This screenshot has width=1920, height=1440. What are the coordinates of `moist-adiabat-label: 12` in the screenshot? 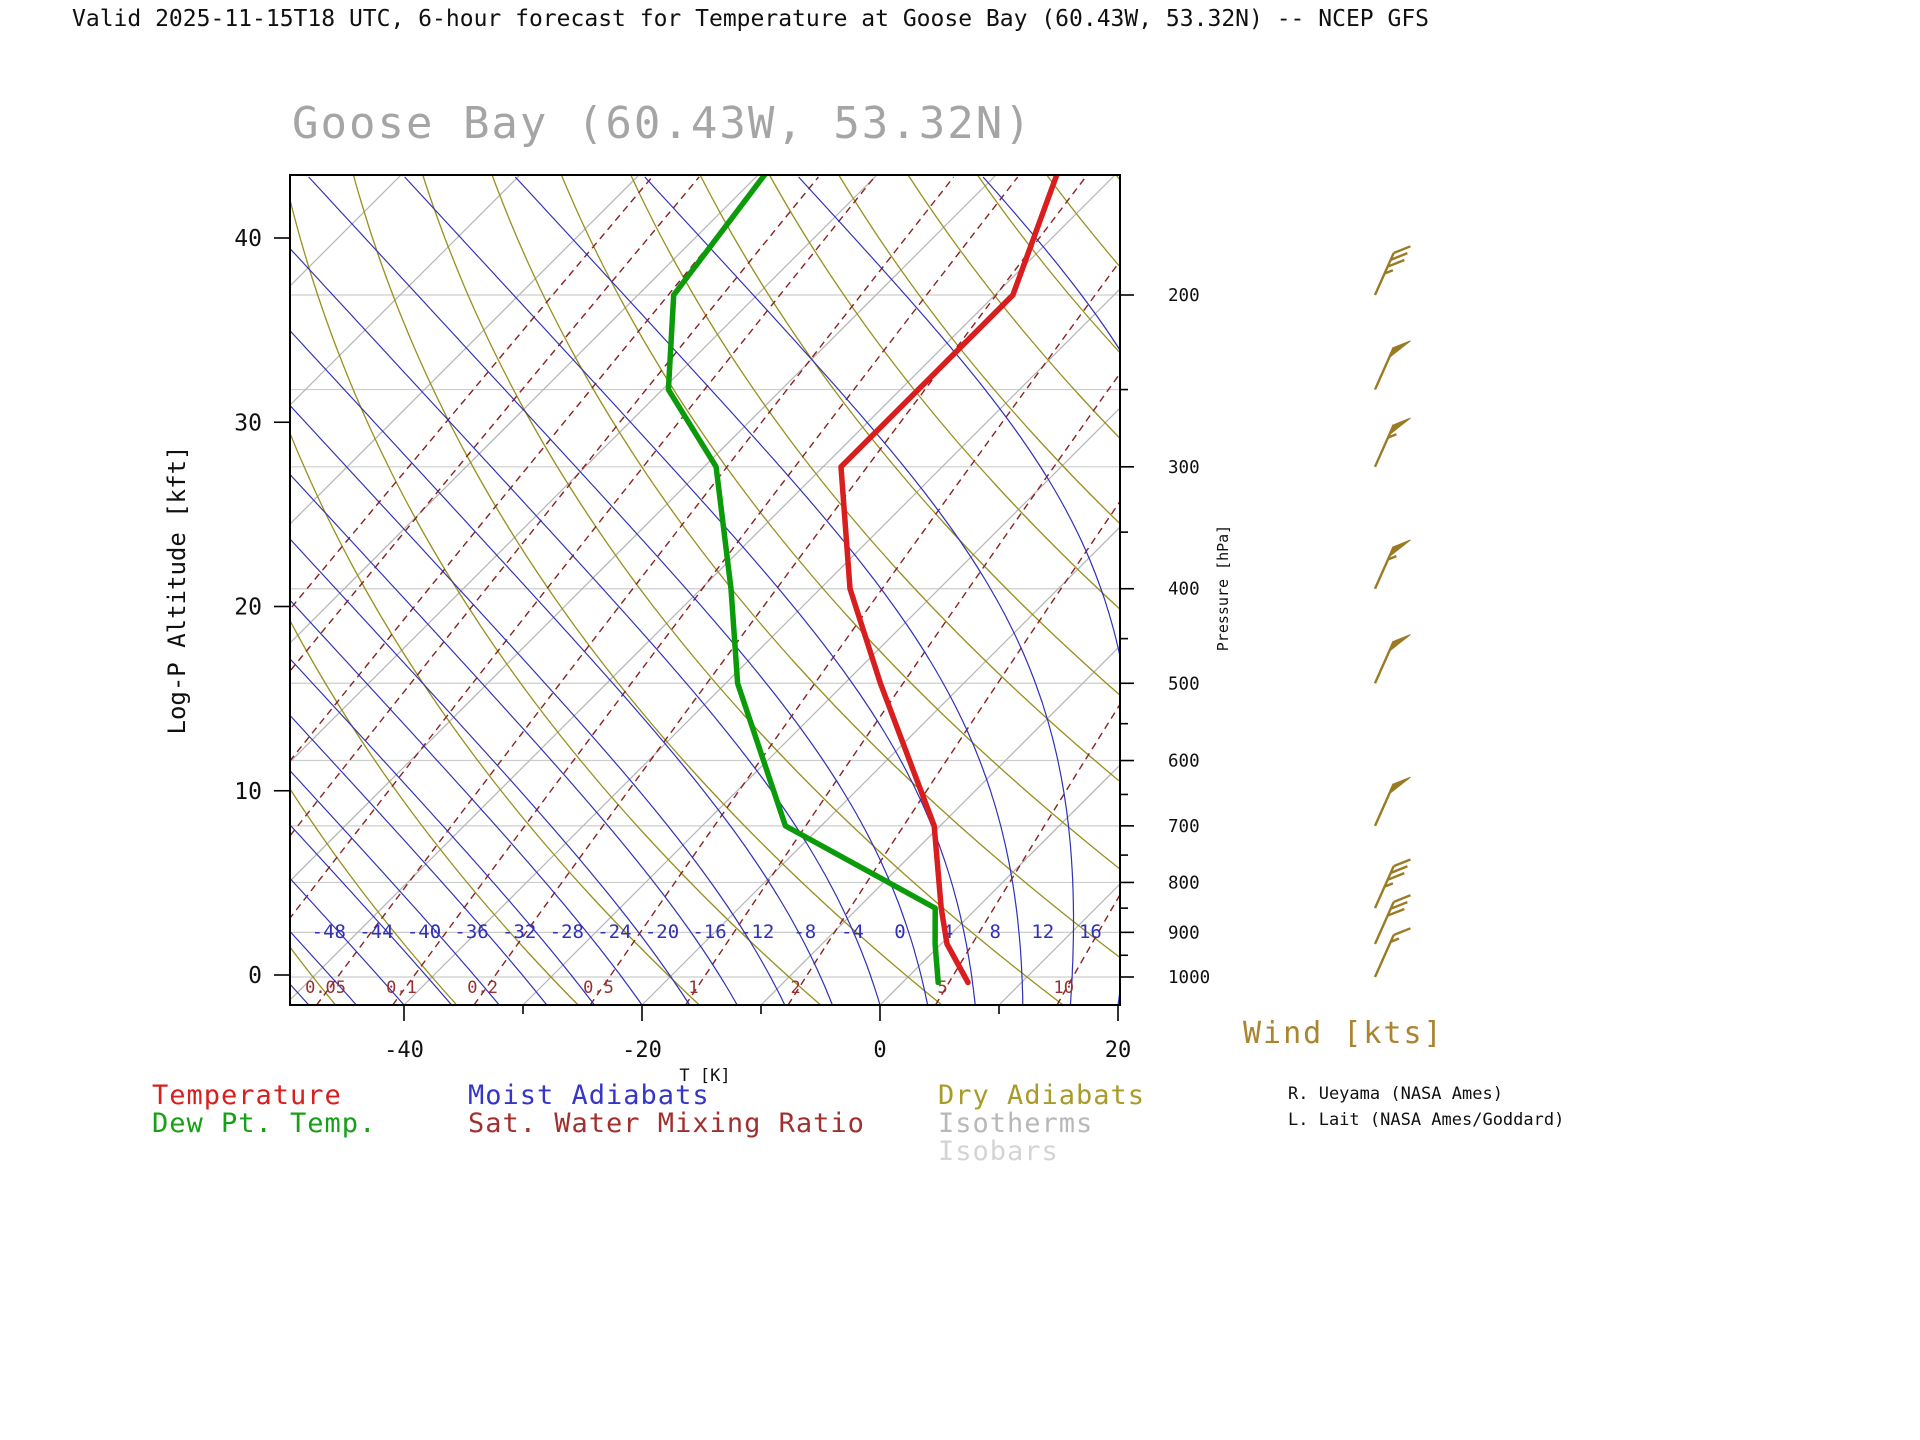 It's located at (1042, 932).